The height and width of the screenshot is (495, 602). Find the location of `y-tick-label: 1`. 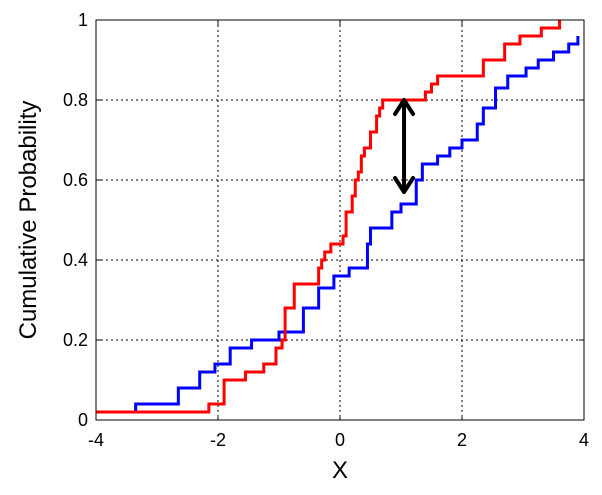

y-tick-label: 1 is located at coordinates (83, 20).